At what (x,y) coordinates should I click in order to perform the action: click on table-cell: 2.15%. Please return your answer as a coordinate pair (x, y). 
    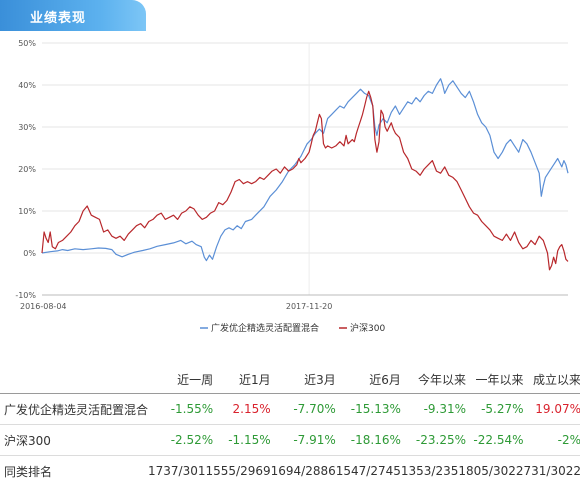
    Looking at the image, I should click on (242, 409).